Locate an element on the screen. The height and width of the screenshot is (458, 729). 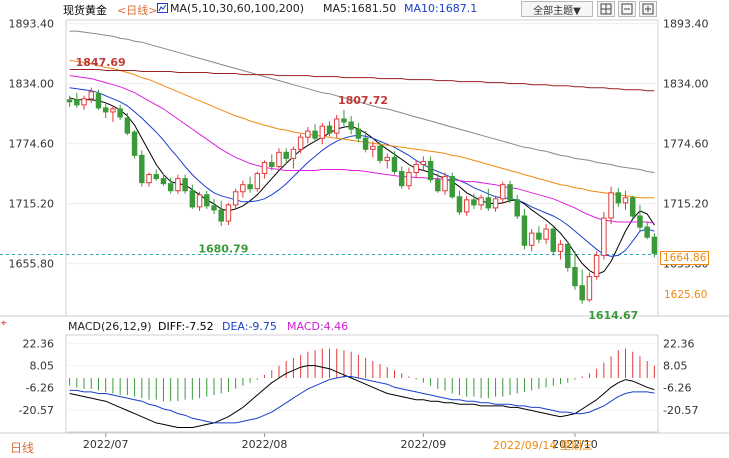
macd-tick-right: -20.57 is located at coordinates (680, 410).